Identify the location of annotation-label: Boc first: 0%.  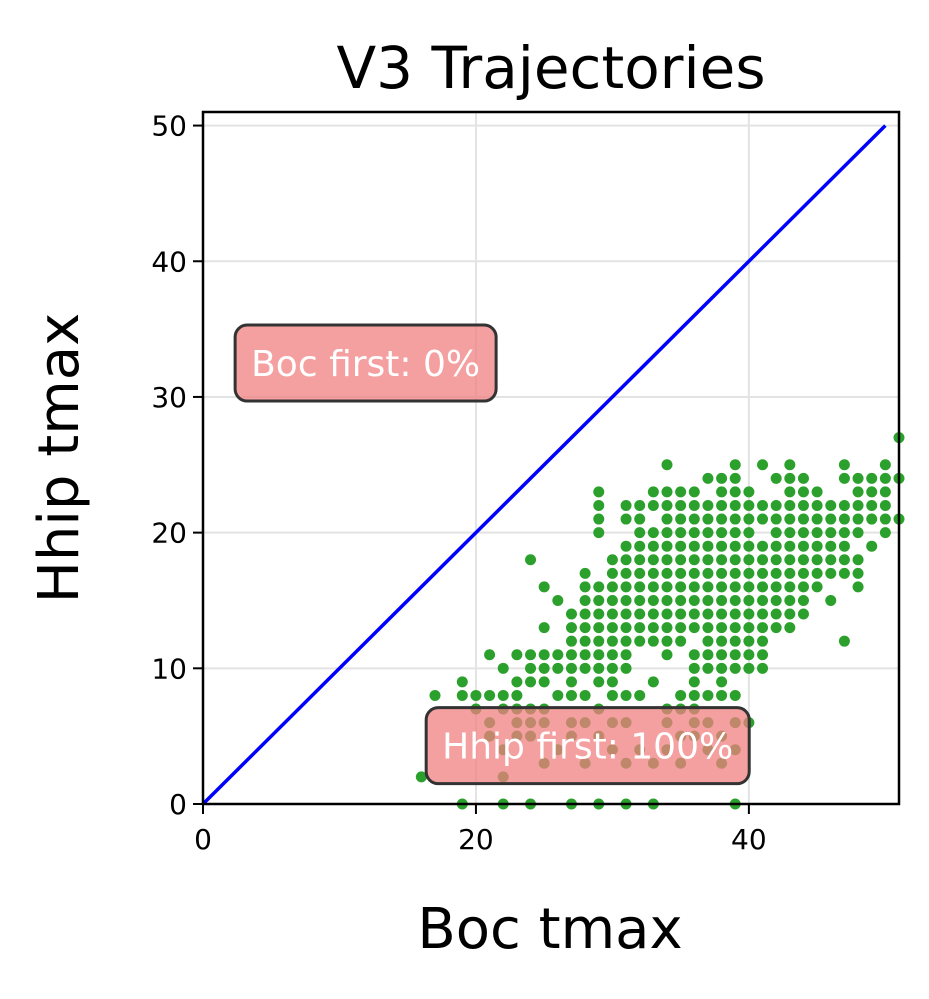
(365, 364).